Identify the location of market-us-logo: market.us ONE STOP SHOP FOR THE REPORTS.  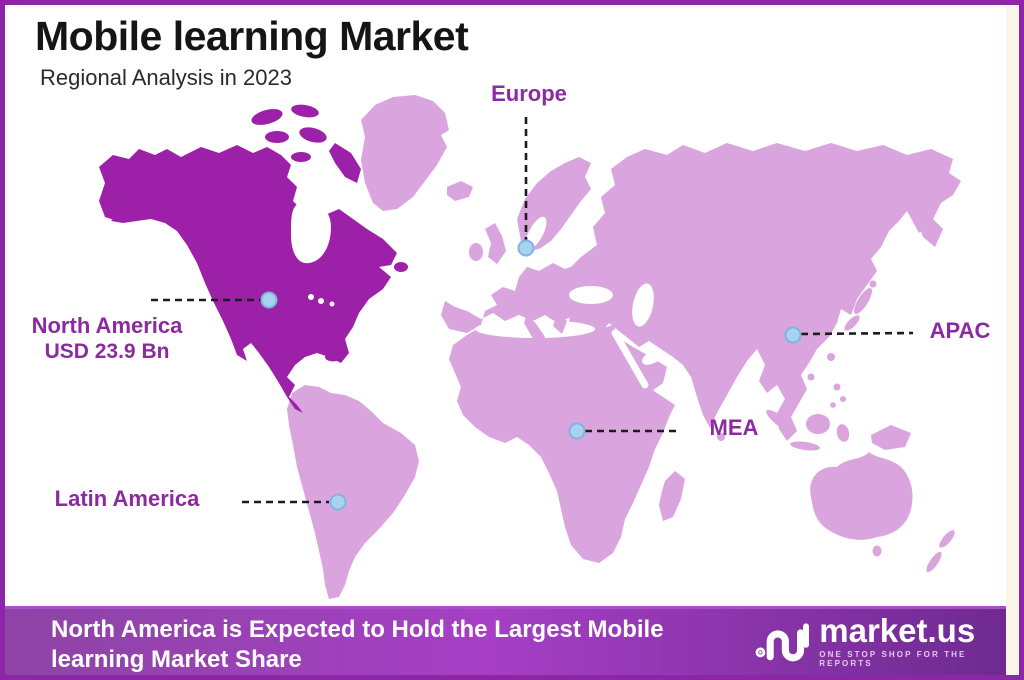
(883, 641).